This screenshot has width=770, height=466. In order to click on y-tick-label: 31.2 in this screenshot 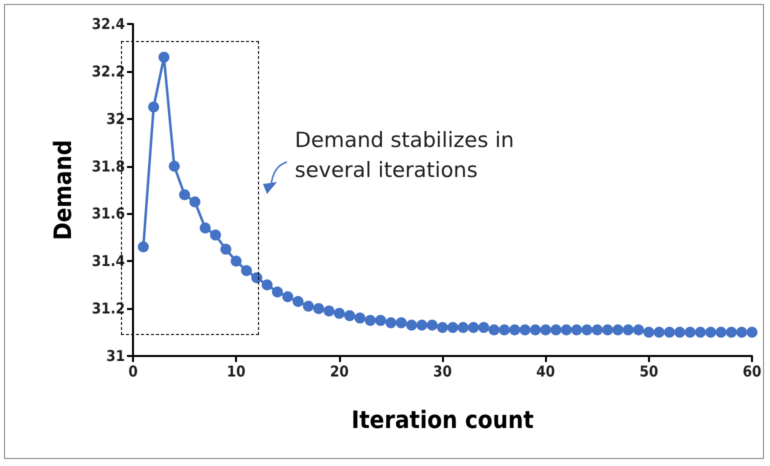, I will do `click(108, 309)`.